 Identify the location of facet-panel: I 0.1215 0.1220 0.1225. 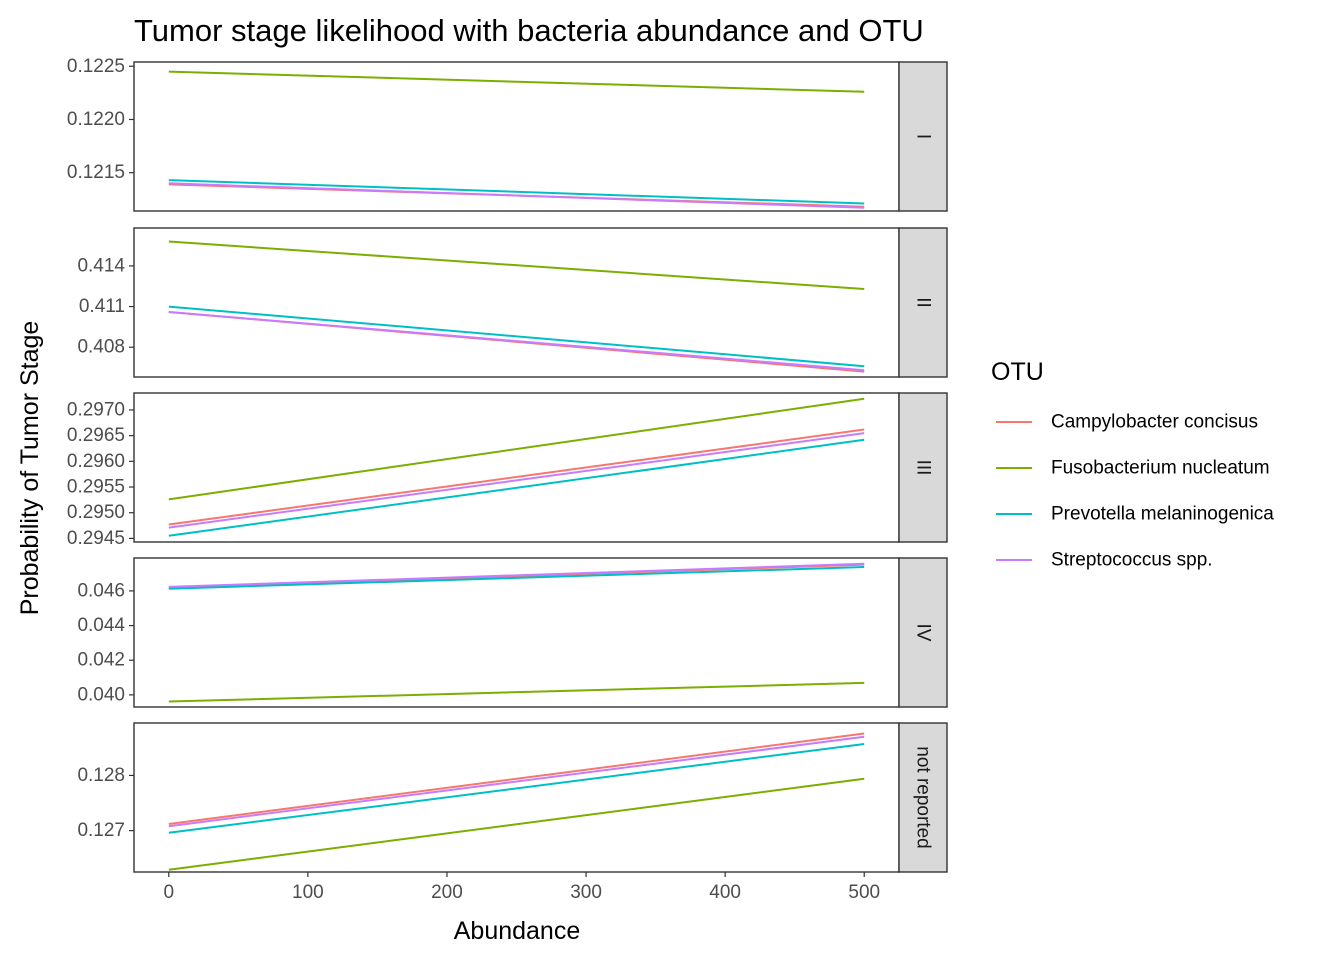
(507, 134).